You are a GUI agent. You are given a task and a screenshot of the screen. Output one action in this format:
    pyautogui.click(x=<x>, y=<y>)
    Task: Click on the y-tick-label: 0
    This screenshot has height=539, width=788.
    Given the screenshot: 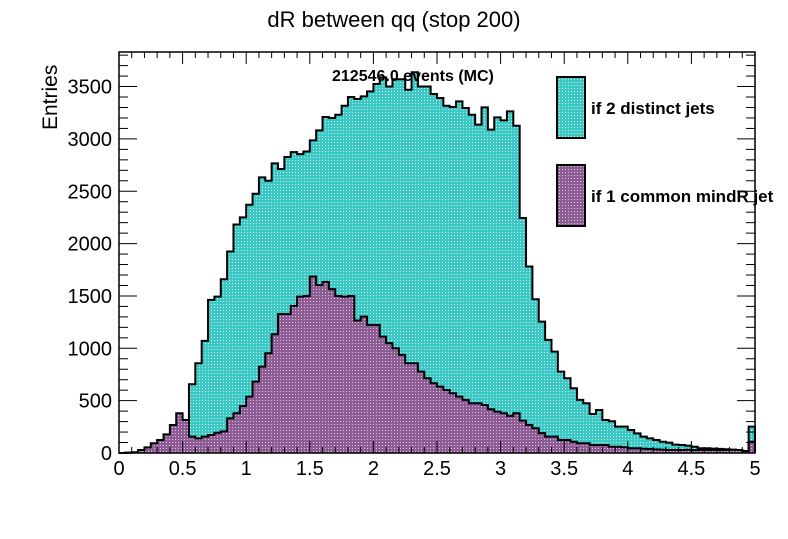 What is the action you would take?
    pyautogui.click(x=106, y=454)
    